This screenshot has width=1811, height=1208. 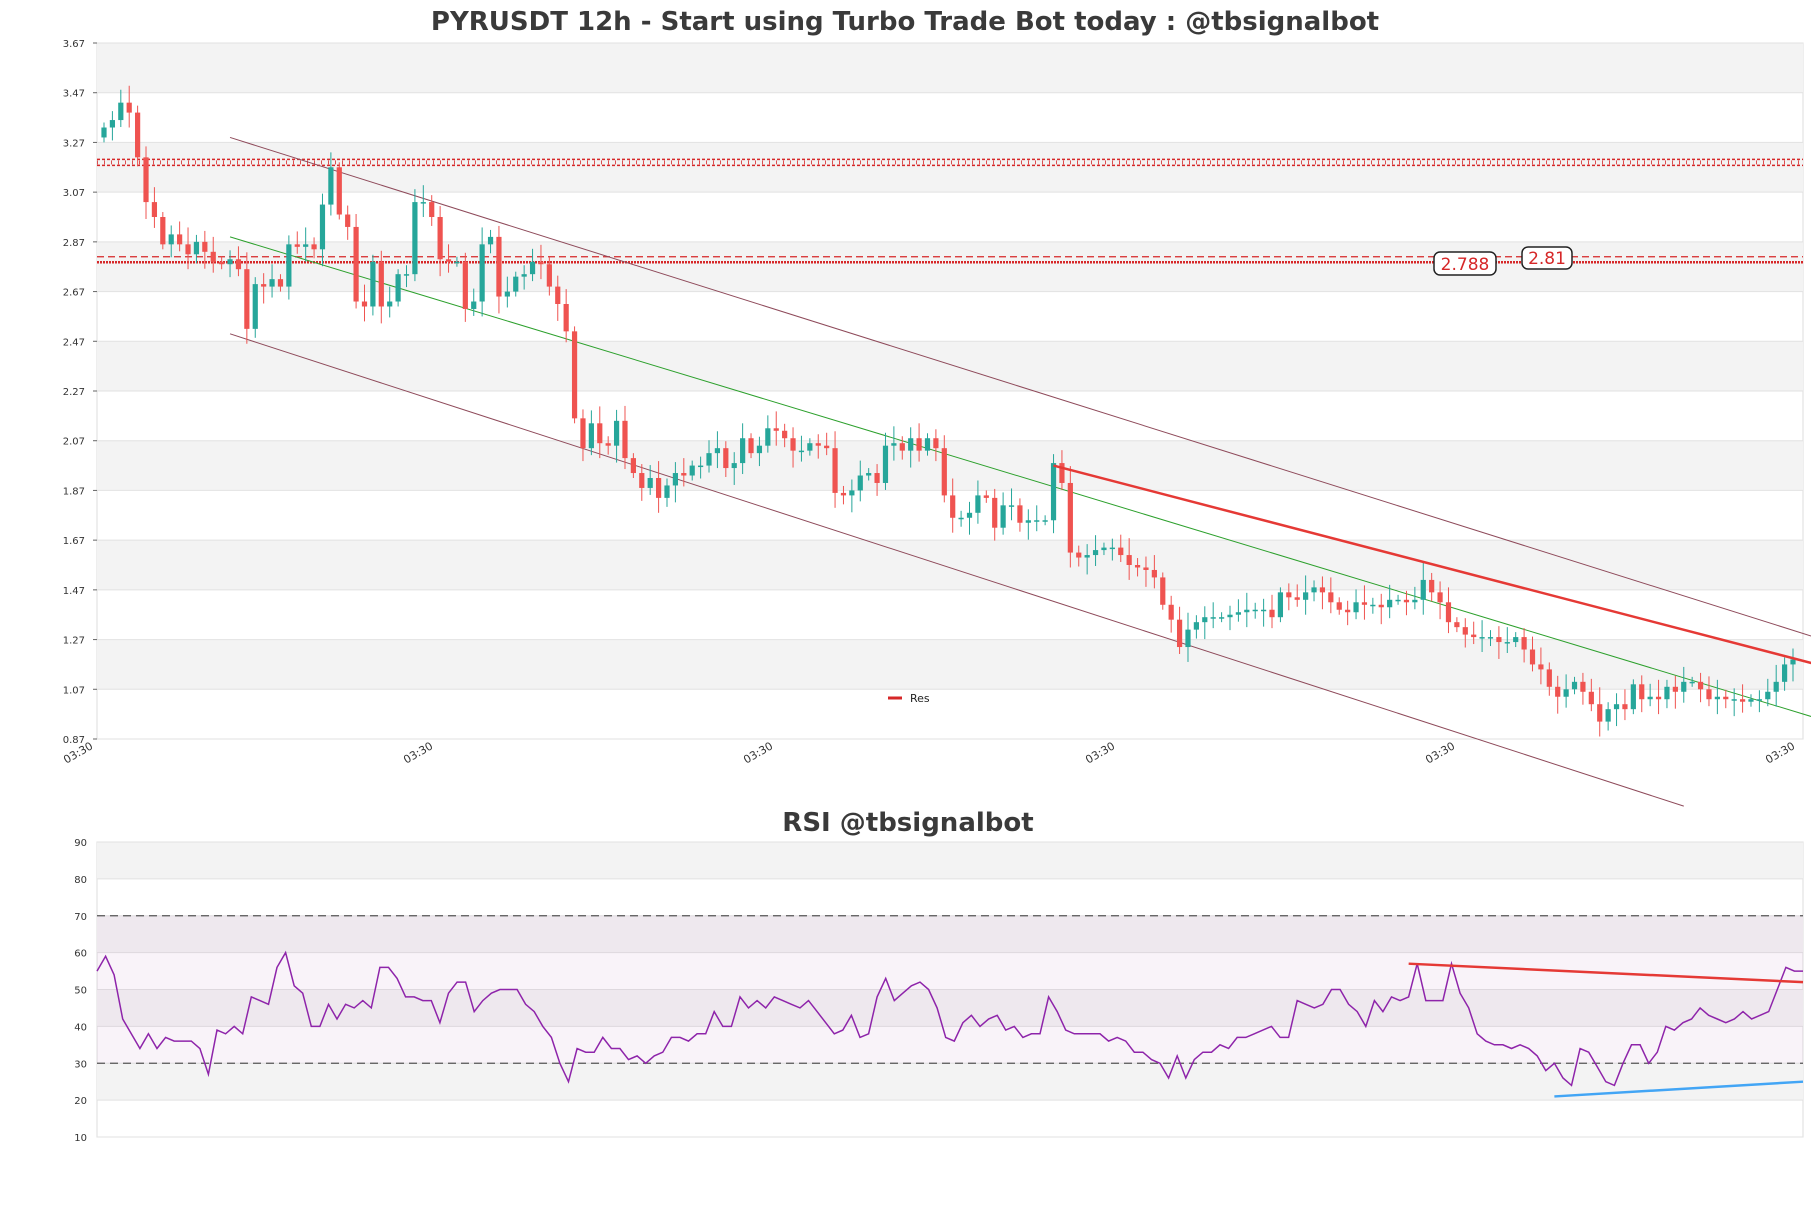 I want to click on price-y-tick-label: 1.87, so click(x=74, y=491).